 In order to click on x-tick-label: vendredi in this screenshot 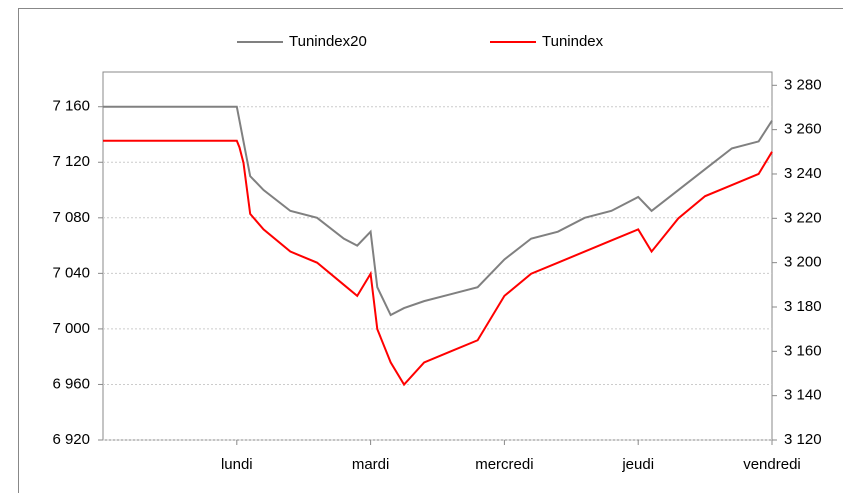, I will do `click(772, 464)`.